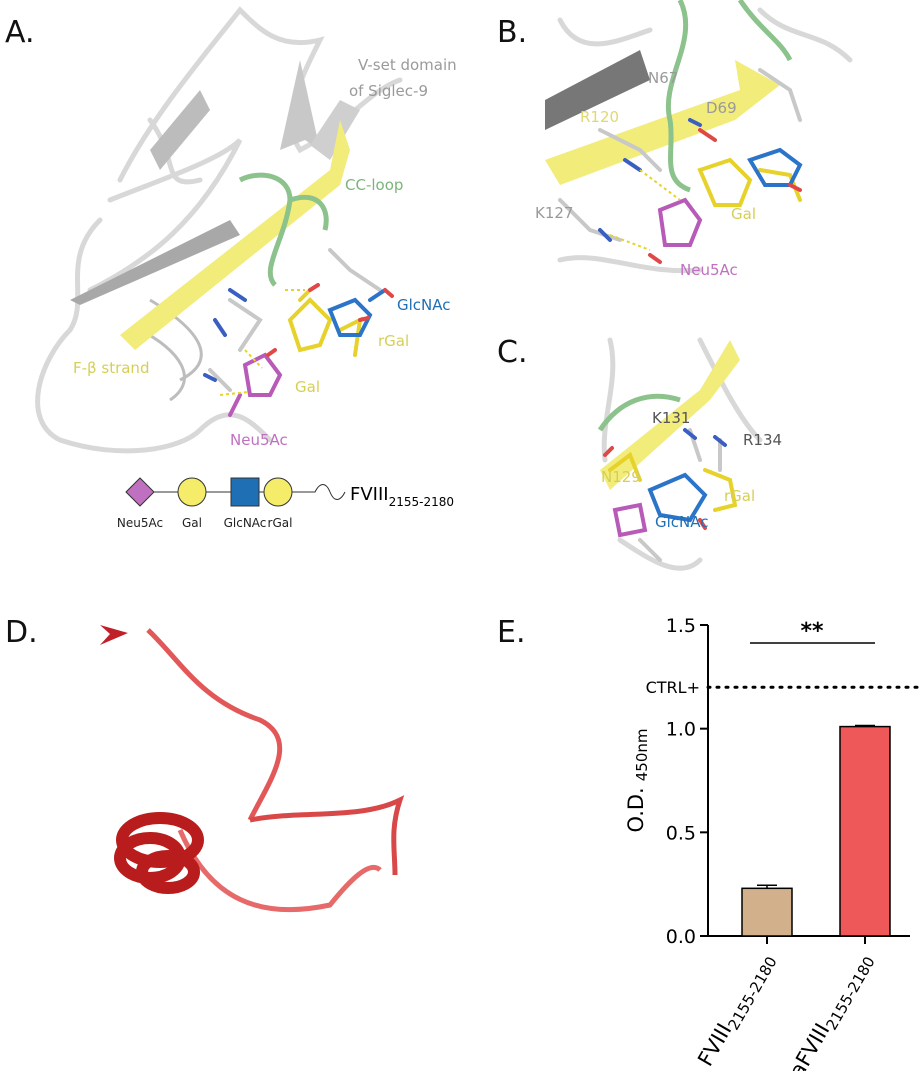 The image size is (920, 1071). What do you see at coordinates (671, 418) in the screenshot?
I see `annotation: K131` at bounding box center [671, 418].